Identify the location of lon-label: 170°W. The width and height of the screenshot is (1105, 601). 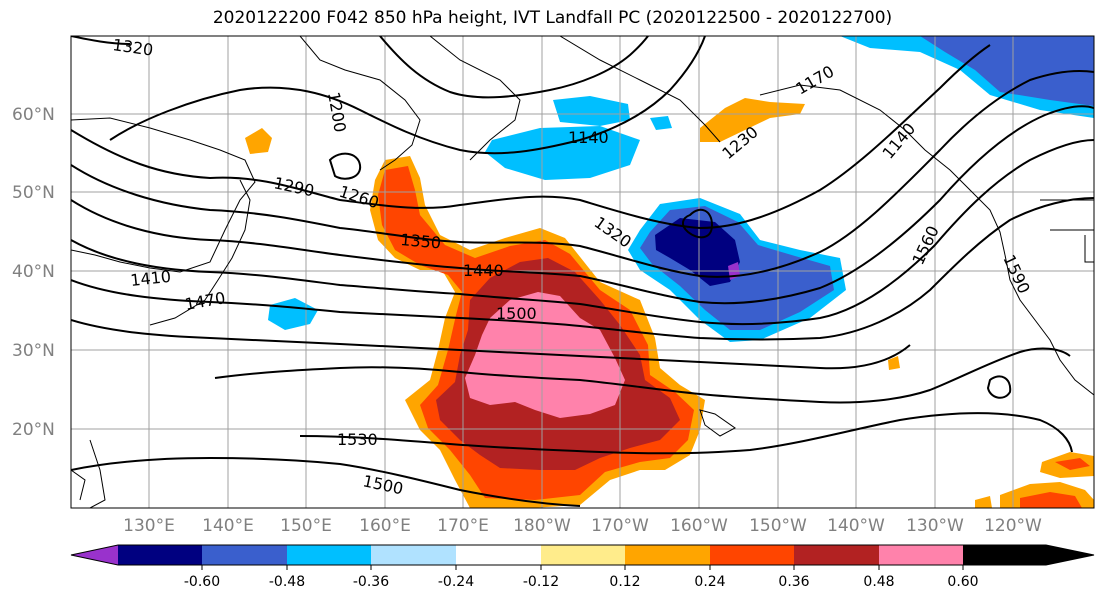
(620, 526).